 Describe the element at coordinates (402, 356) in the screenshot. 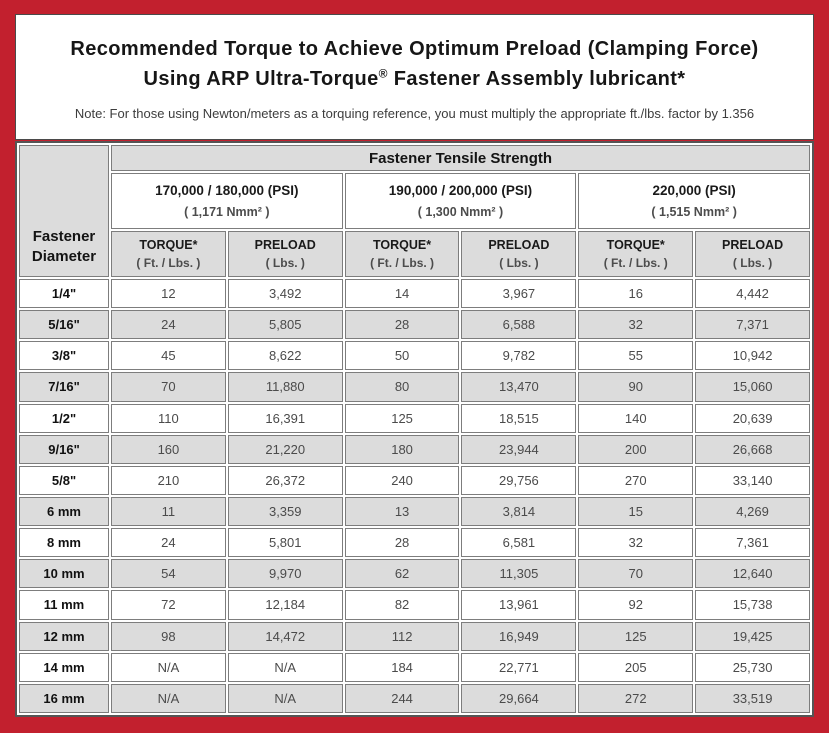

I see `torque-value-cell: 50` at that location.